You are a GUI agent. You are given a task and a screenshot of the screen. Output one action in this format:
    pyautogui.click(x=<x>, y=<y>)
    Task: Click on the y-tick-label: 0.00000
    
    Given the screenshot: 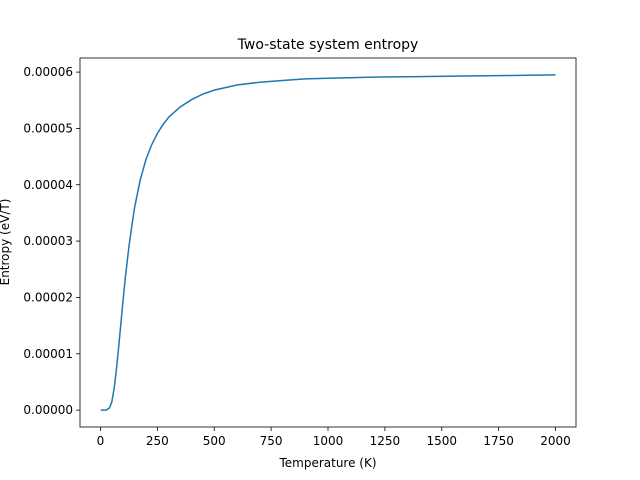 What is the action you would take?
    pyautogui.click(x=48, y=410)
    